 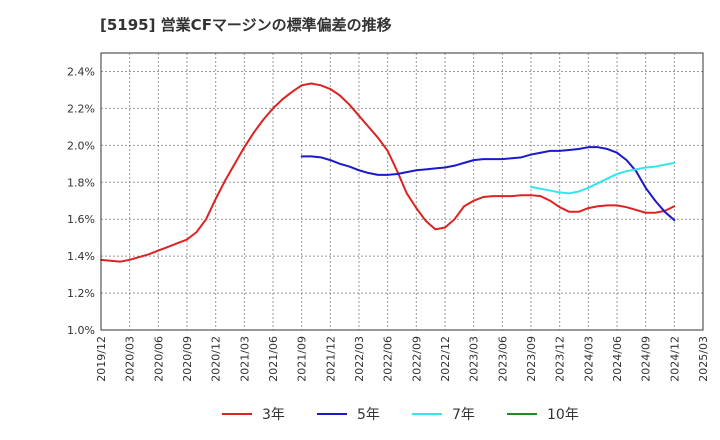 What do you see at coordinates (463, 415) in the screenshot?
I see `legend-label-3: 7年` at bounding box center [463, 415].